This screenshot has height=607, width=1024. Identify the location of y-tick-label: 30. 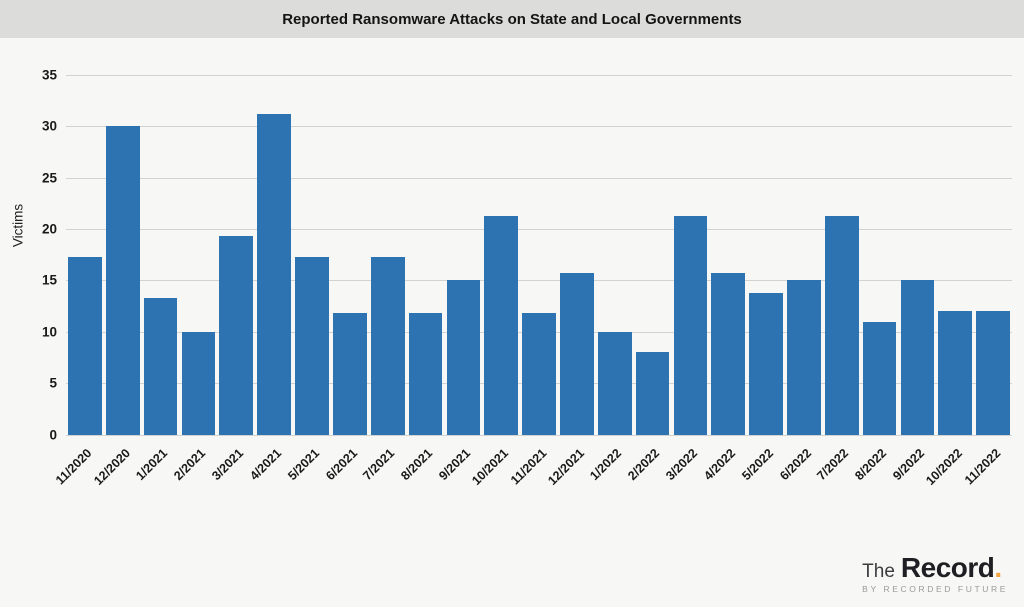
(49, 126).